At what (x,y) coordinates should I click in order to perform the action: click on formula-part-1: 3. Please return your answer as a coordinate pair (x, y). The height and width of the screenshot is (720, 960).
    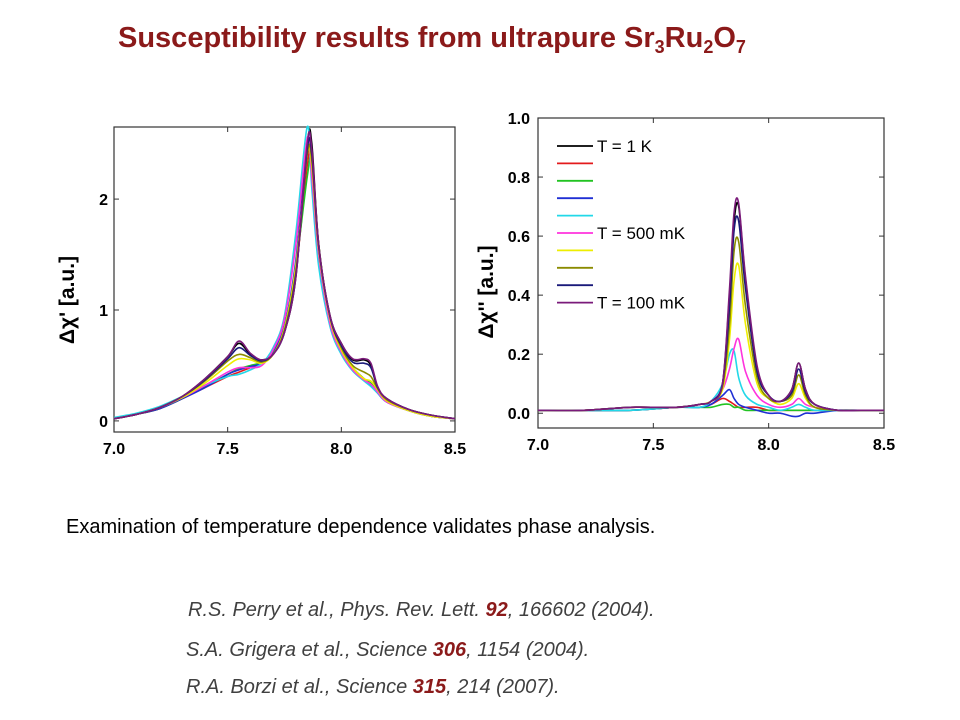
    Looking at the image, I should click on (659, 47).